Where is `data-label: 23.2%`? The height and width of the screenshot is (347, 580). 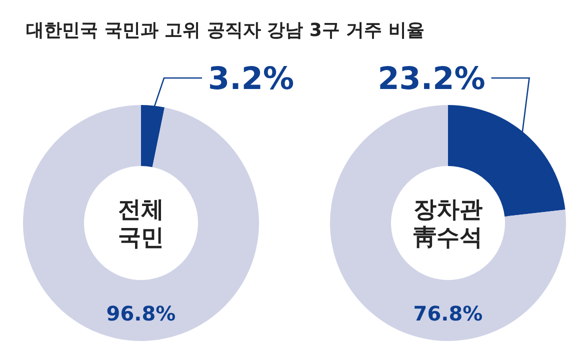
data-label: 23.2% is located at coordinates (432, 79).